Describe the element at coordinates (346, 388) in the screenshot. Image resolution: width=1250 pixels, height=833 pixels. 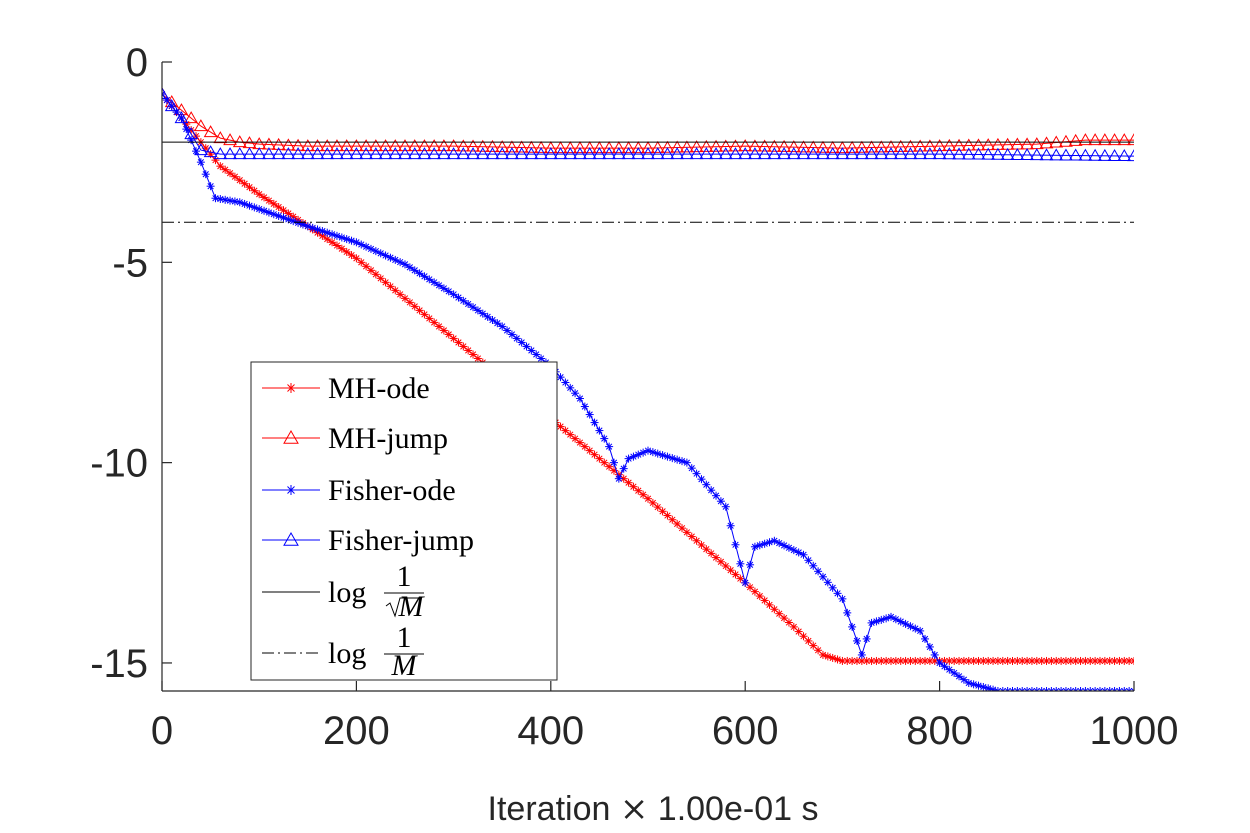
I see `legend-item: MH-ode` at that location.